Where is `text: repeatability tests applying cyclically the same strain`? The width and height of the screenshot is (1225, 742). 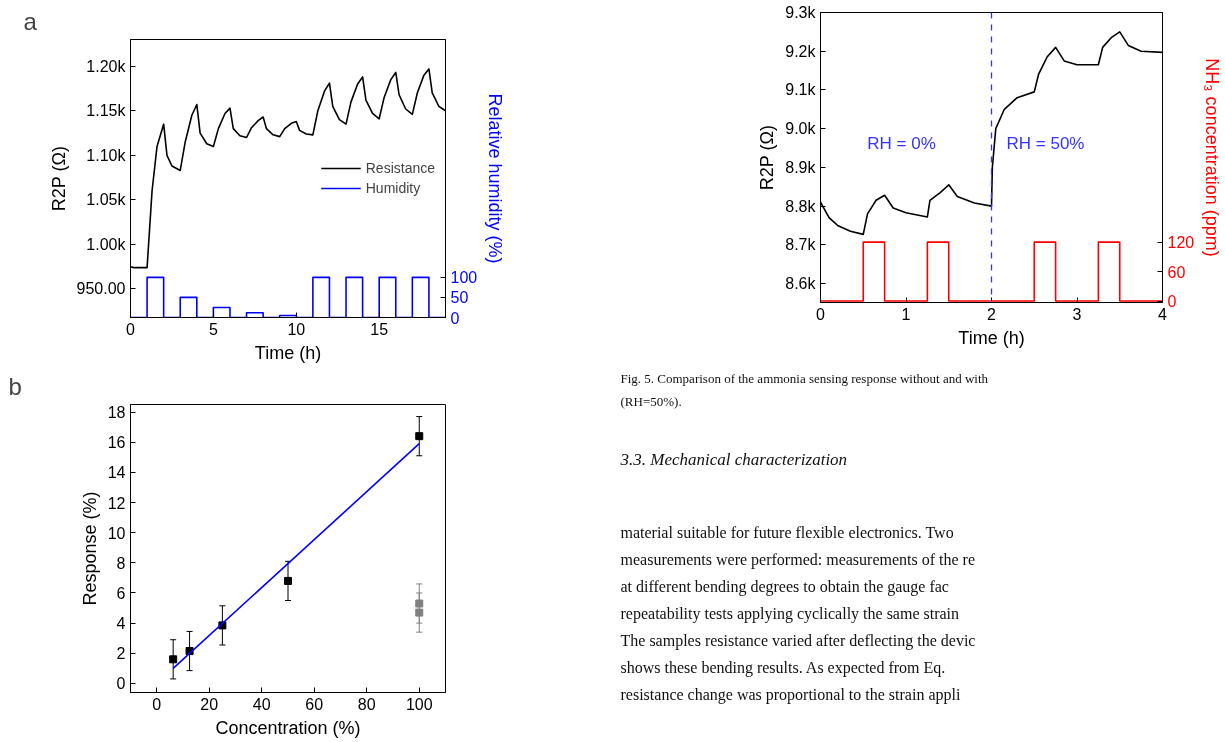 text: repeatability tests applying cyclically the same strain is located at coordinates (790, 613).